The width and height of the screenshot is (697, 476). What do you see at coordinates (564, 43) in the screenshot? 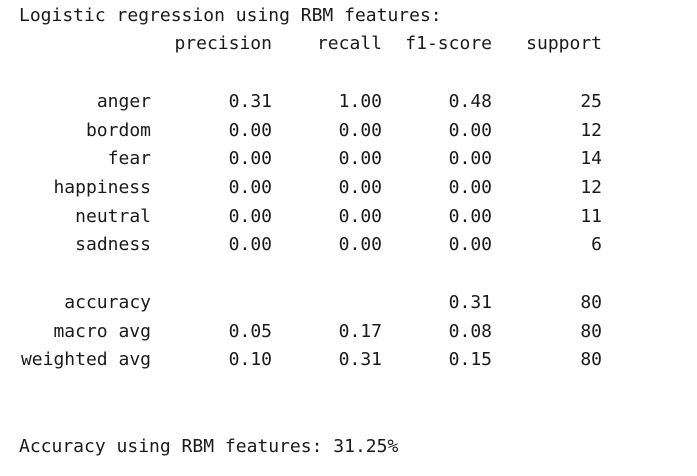
I see `header-support: support` at bounding box center [564, 43].